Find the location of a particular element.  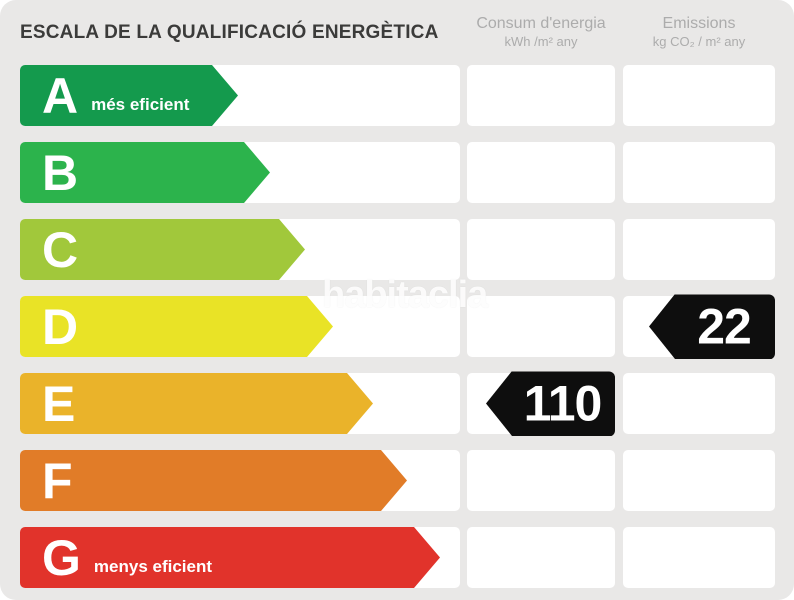

rating-row-a: A més eficient is located at coordinates (397, 95).